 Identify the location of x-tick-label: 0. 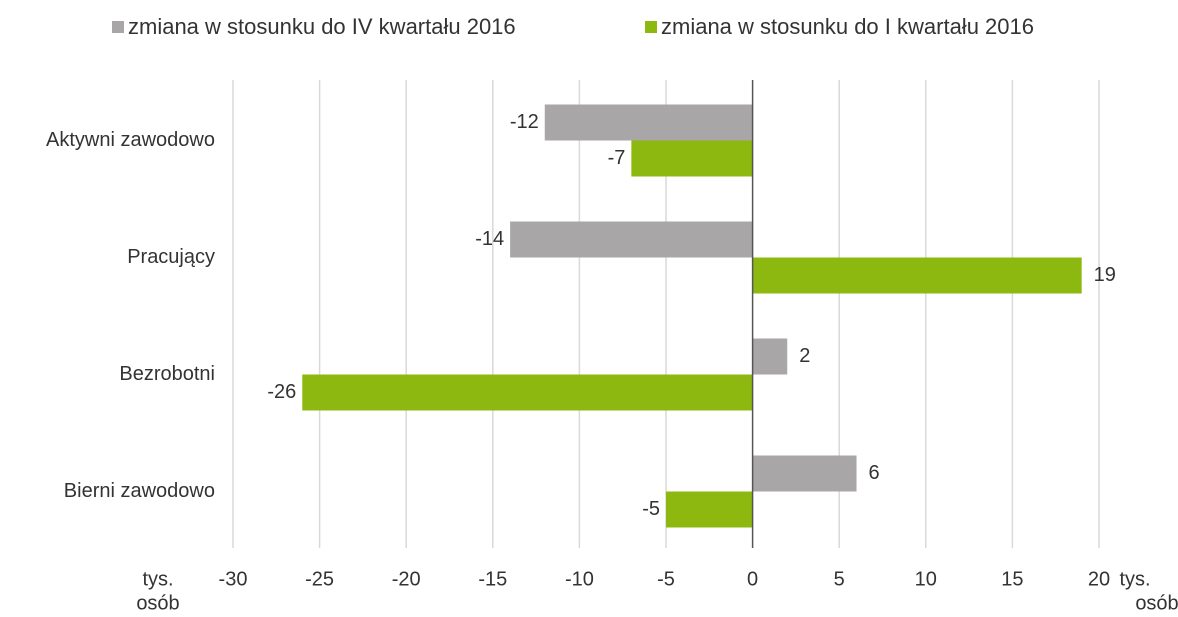
(752, 579).